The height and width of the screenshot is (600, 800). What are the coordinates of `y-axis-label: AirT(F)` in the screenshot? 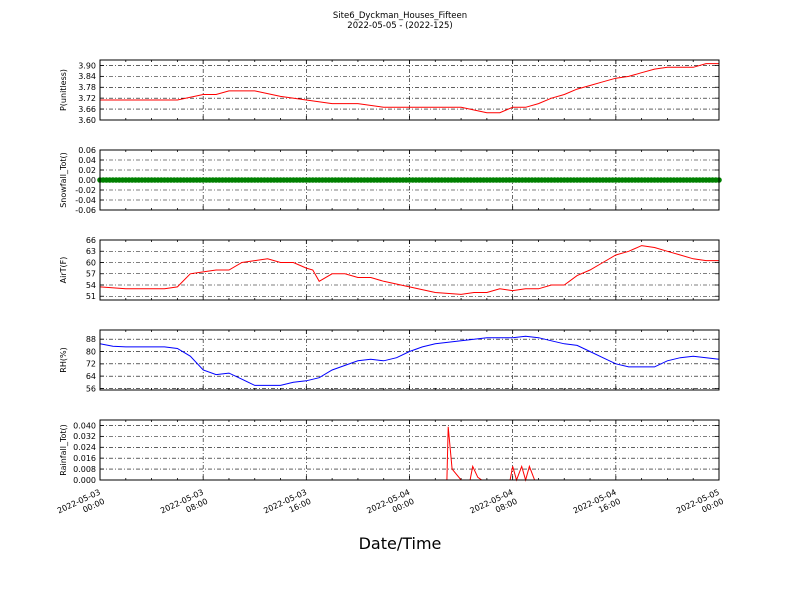 It's located at (63, 270).